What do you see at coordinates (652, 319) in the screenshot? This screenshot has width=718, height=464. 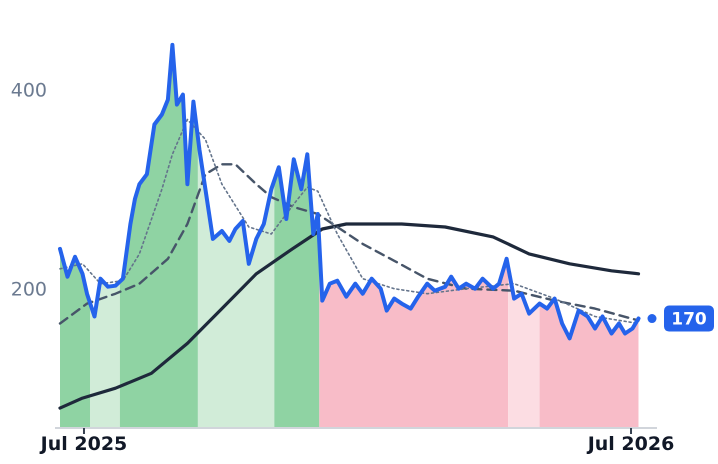 I see `last-value-dot` at bounding box center [652, 319].